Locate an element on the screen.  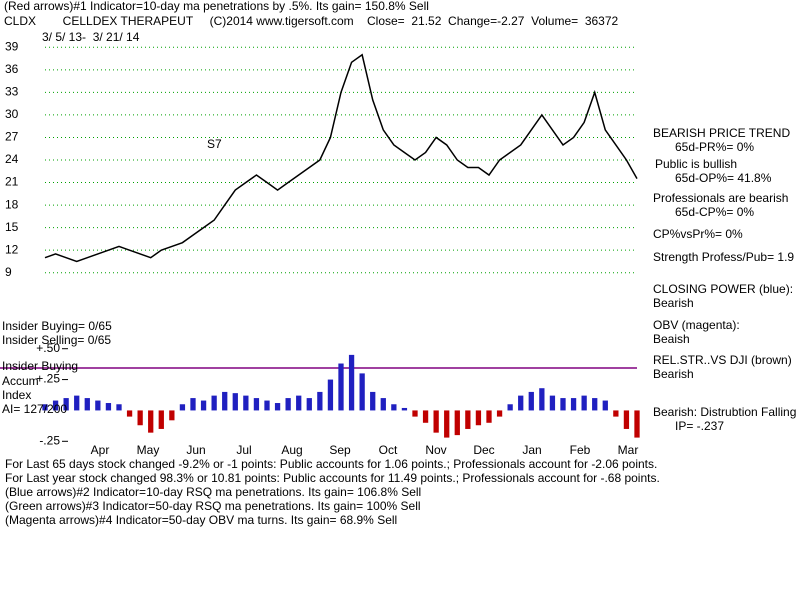
y-tick-label: 24 is located at coordinates (12, 159).